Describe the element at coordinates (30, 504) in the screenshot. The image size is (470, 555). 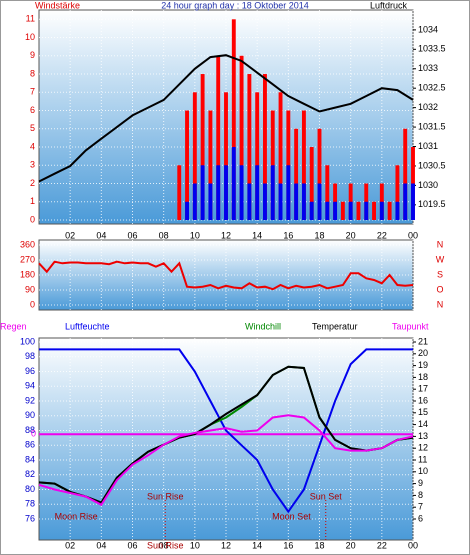
I see `y-tick-label: 78` at that location.